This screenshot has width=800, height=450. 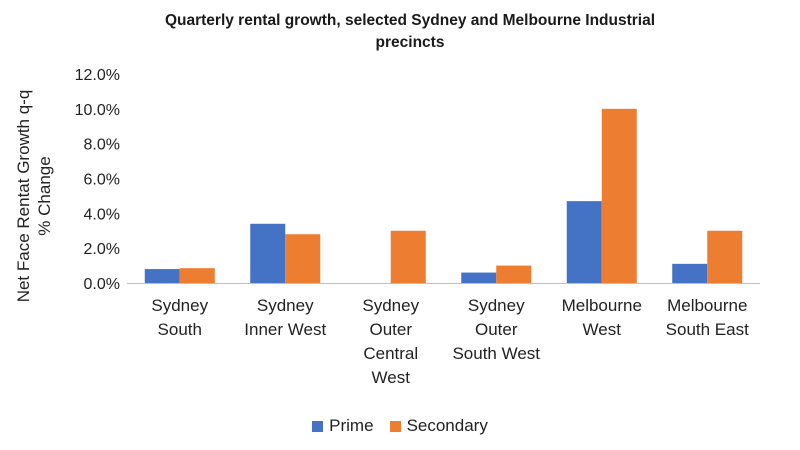 I want to click on x-category-label: Sydney South, so click(x=179, y=317).